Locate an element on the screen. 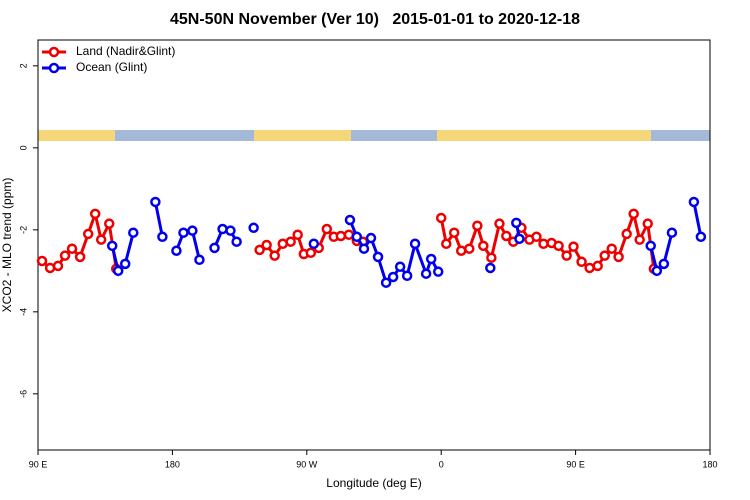 This screenshot has width=750, height=500. y-tick-label: -4 is located at coordinates (23, 312).